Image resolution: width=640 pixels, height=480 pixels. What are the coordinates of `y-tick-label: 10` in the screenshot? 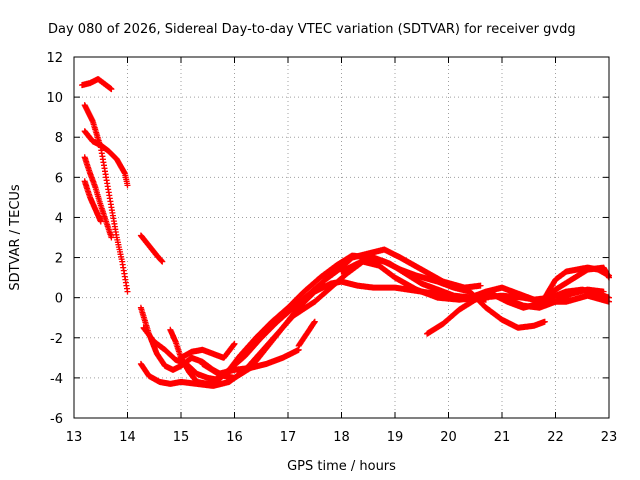 It's located at (54, 98).